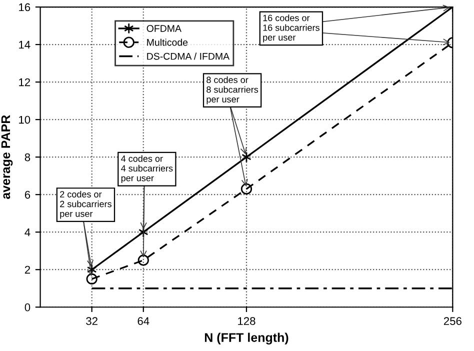 The image size is (474, 351). What do you see at coordinates (188, 56) in the screenshot?
I see `legend-label: DS-CDMA / IFDMA` at bounding box center [188, 56].